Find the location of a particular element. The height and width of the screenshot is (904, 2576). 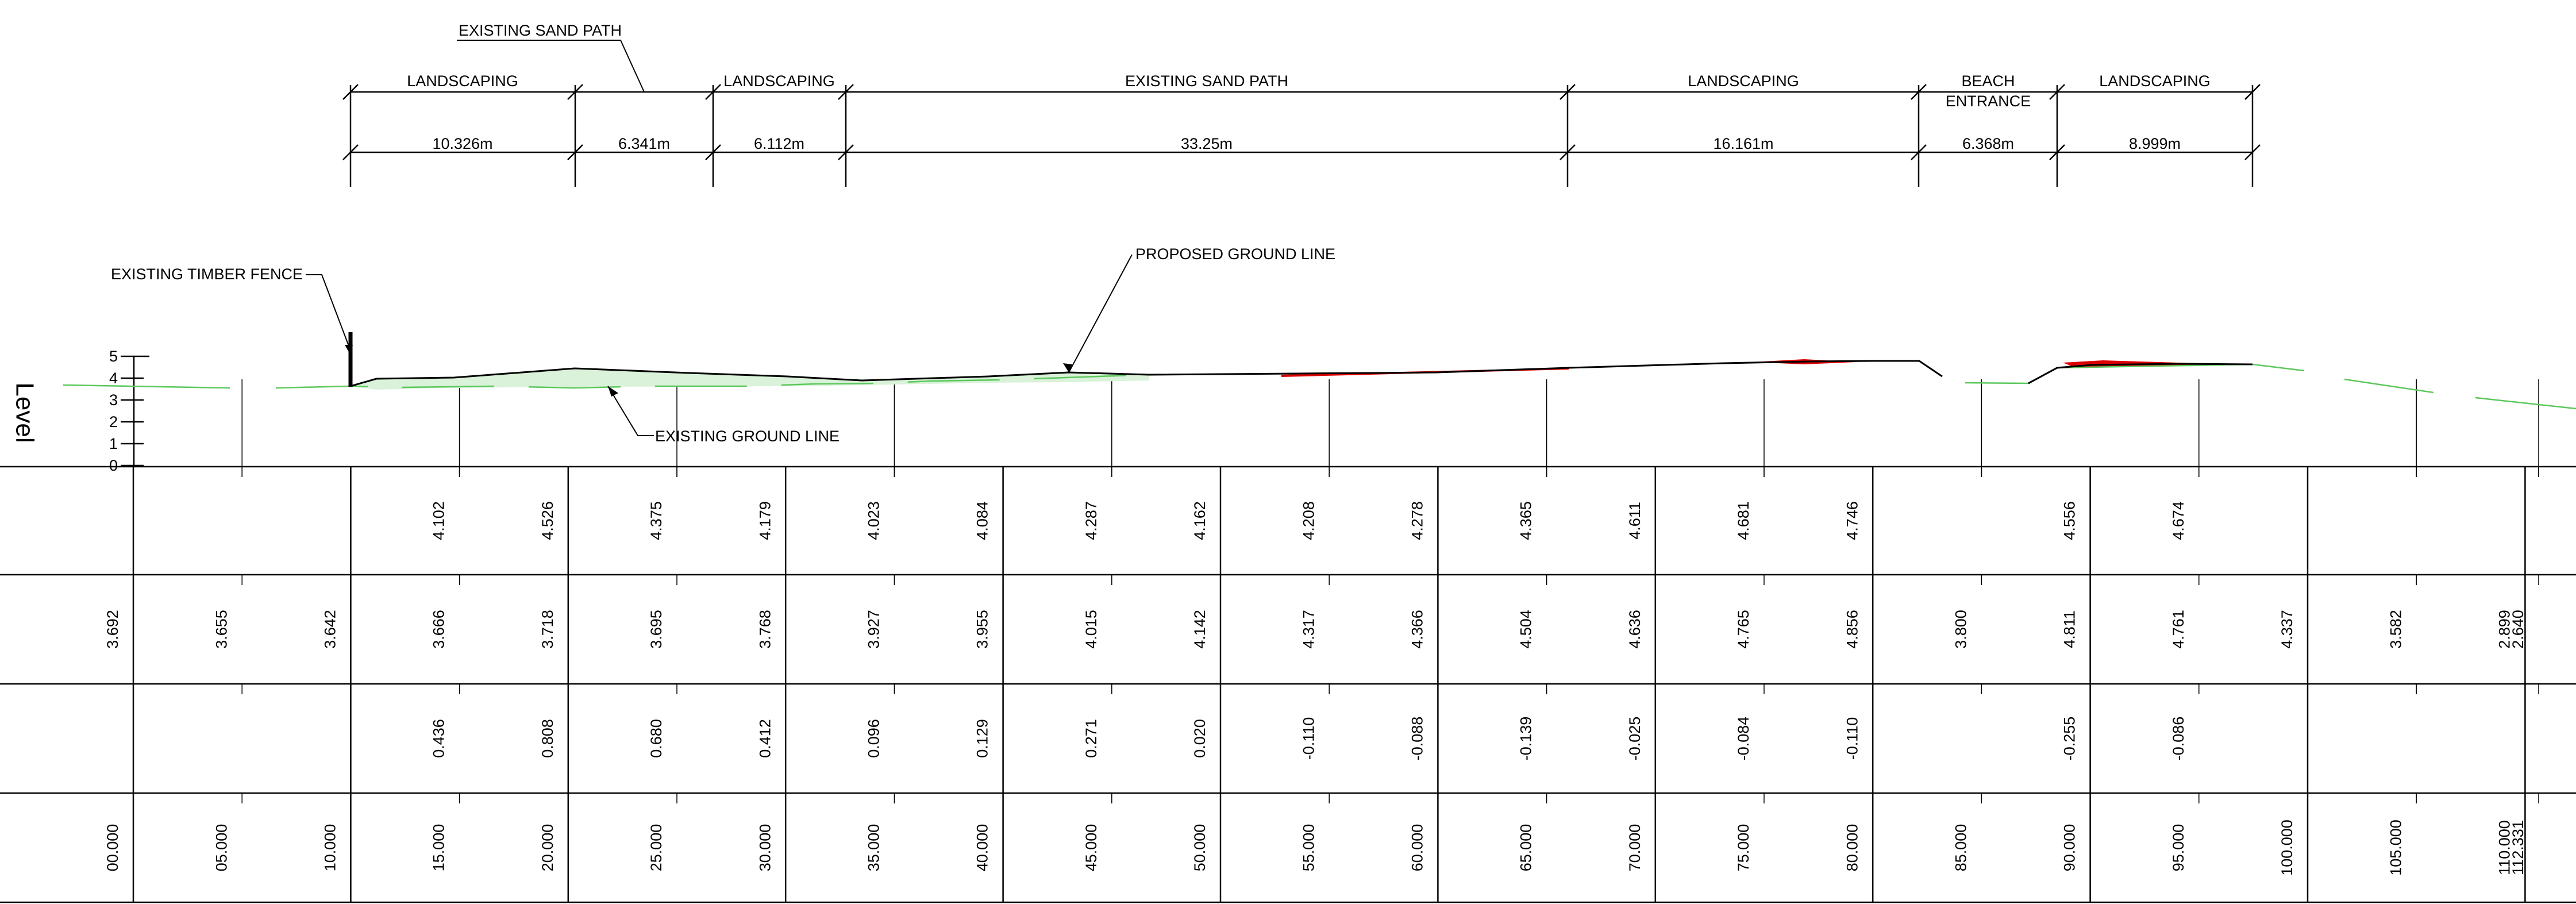

chainage-cell: 05.000 is located at coordinates (221, 848).